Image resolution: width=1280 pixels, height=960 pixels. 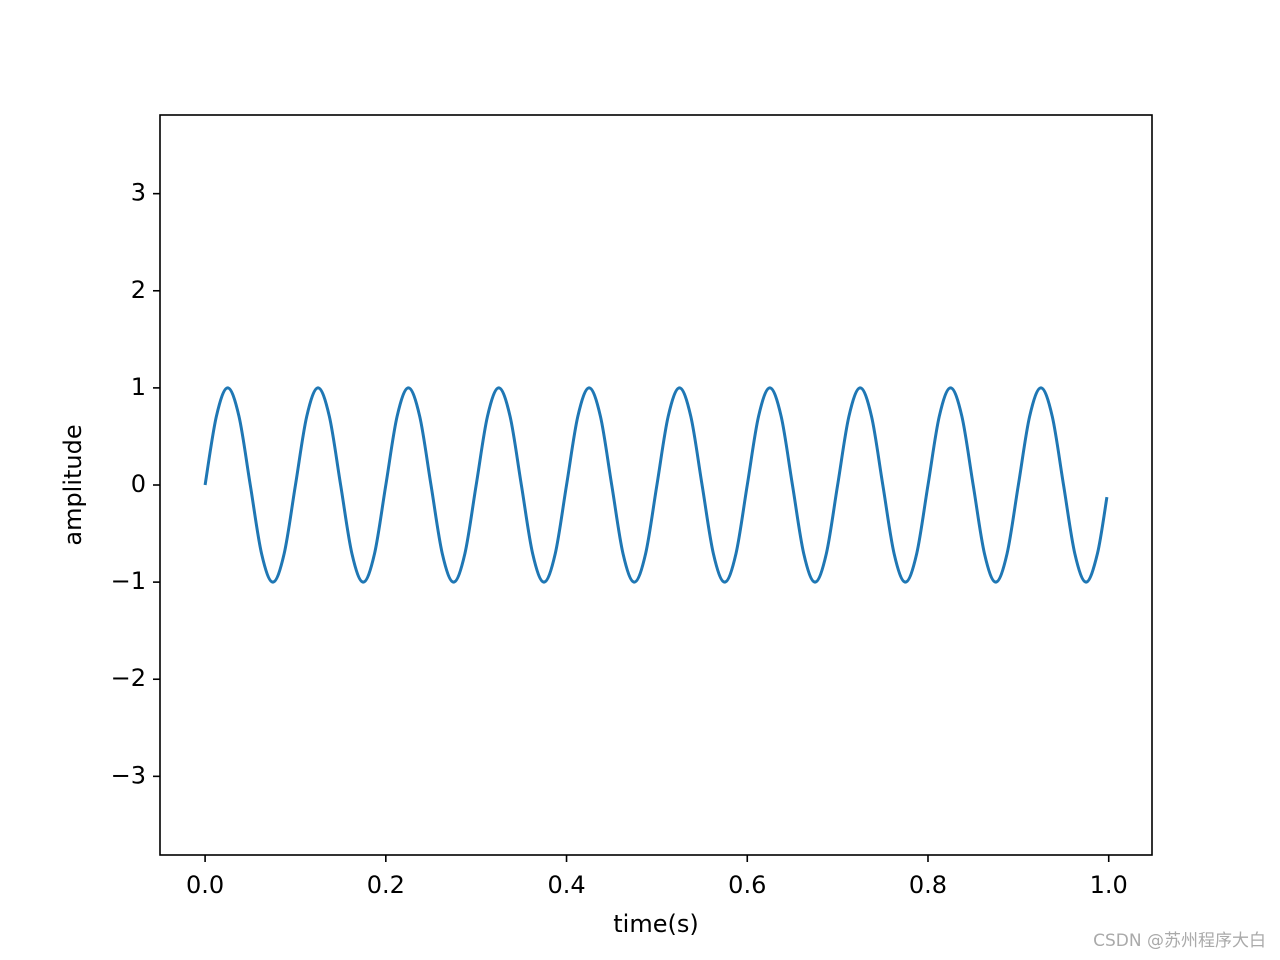 What do you see at coordinates (566, 885) in the screenshot?
I see `x-tick-label: 0.4` at bounding box center [566, 885].